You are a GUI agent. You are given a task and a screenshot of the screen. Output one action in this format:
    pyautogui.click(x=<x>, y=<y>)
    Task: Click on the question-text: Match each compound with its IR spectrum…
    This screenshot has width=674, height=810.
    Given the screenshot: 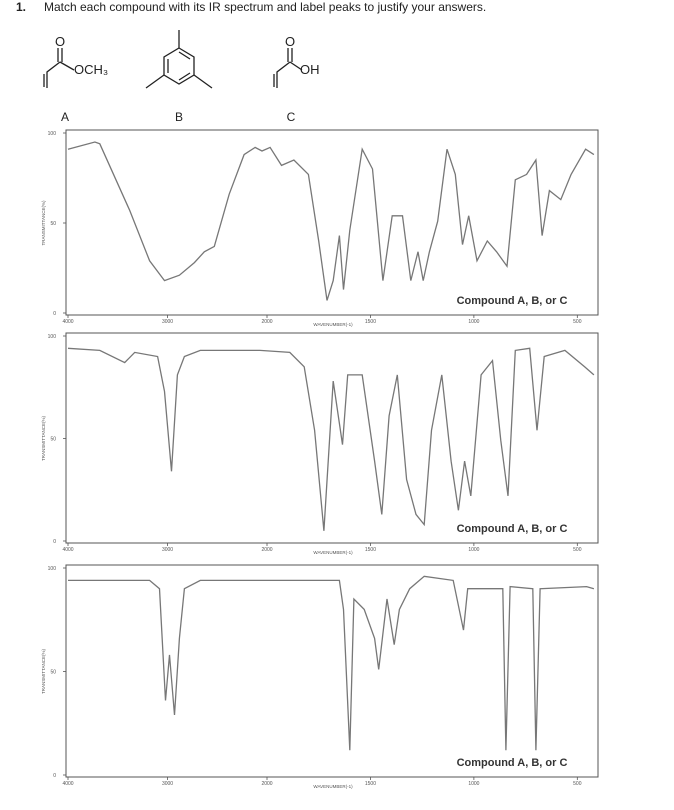 What is the action you would take?
    pyautogui.click(x=265, y=7)
    